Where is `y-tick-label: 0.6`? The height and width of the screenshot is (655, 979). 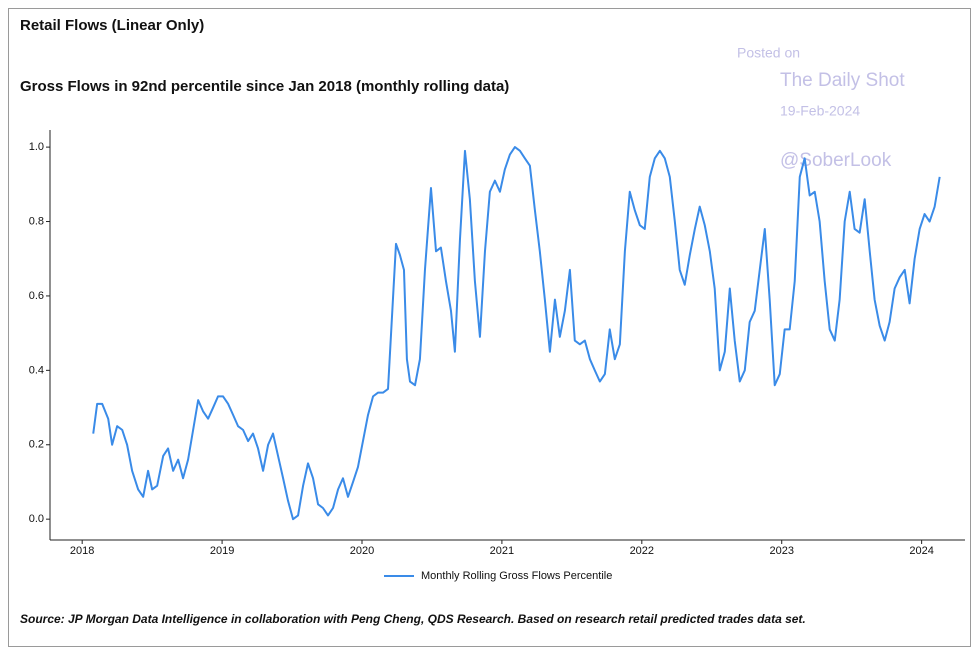 y-tick-label: 0.6 is located at coordinates (36, 296).